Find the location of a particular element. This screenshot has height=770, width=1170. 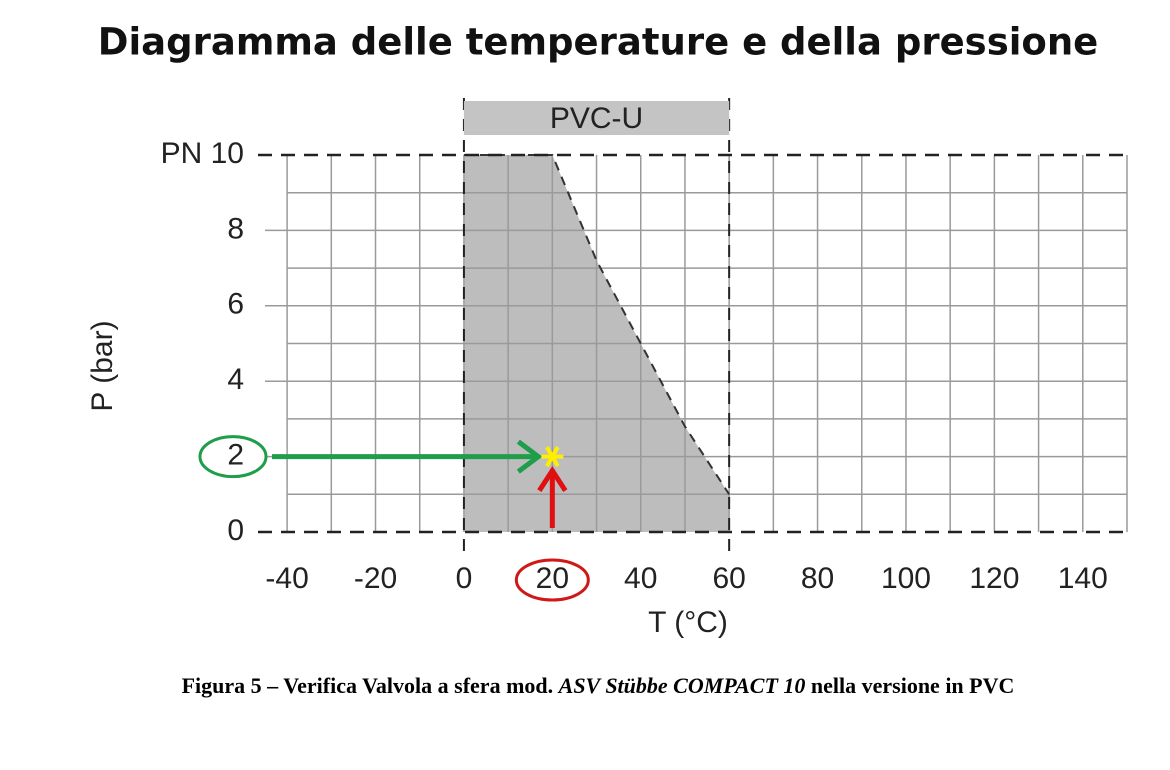

band is located at coordinates (596, 118).